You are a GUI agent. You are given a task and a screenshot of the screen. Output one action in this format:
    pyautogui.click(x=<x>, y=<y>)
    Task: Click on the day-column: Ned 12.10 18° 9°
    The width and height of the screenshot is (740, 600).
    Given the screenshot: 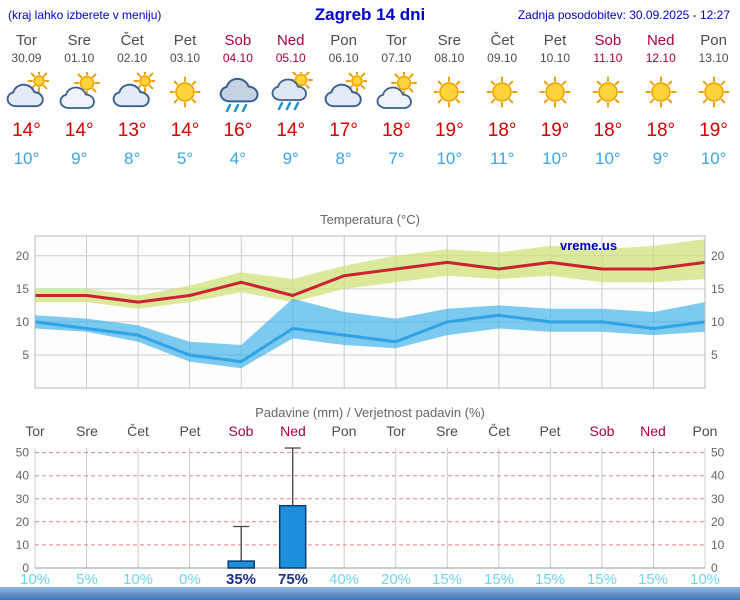 What is the action you would take?
    pyautogui.click(x=660, y=100)
    